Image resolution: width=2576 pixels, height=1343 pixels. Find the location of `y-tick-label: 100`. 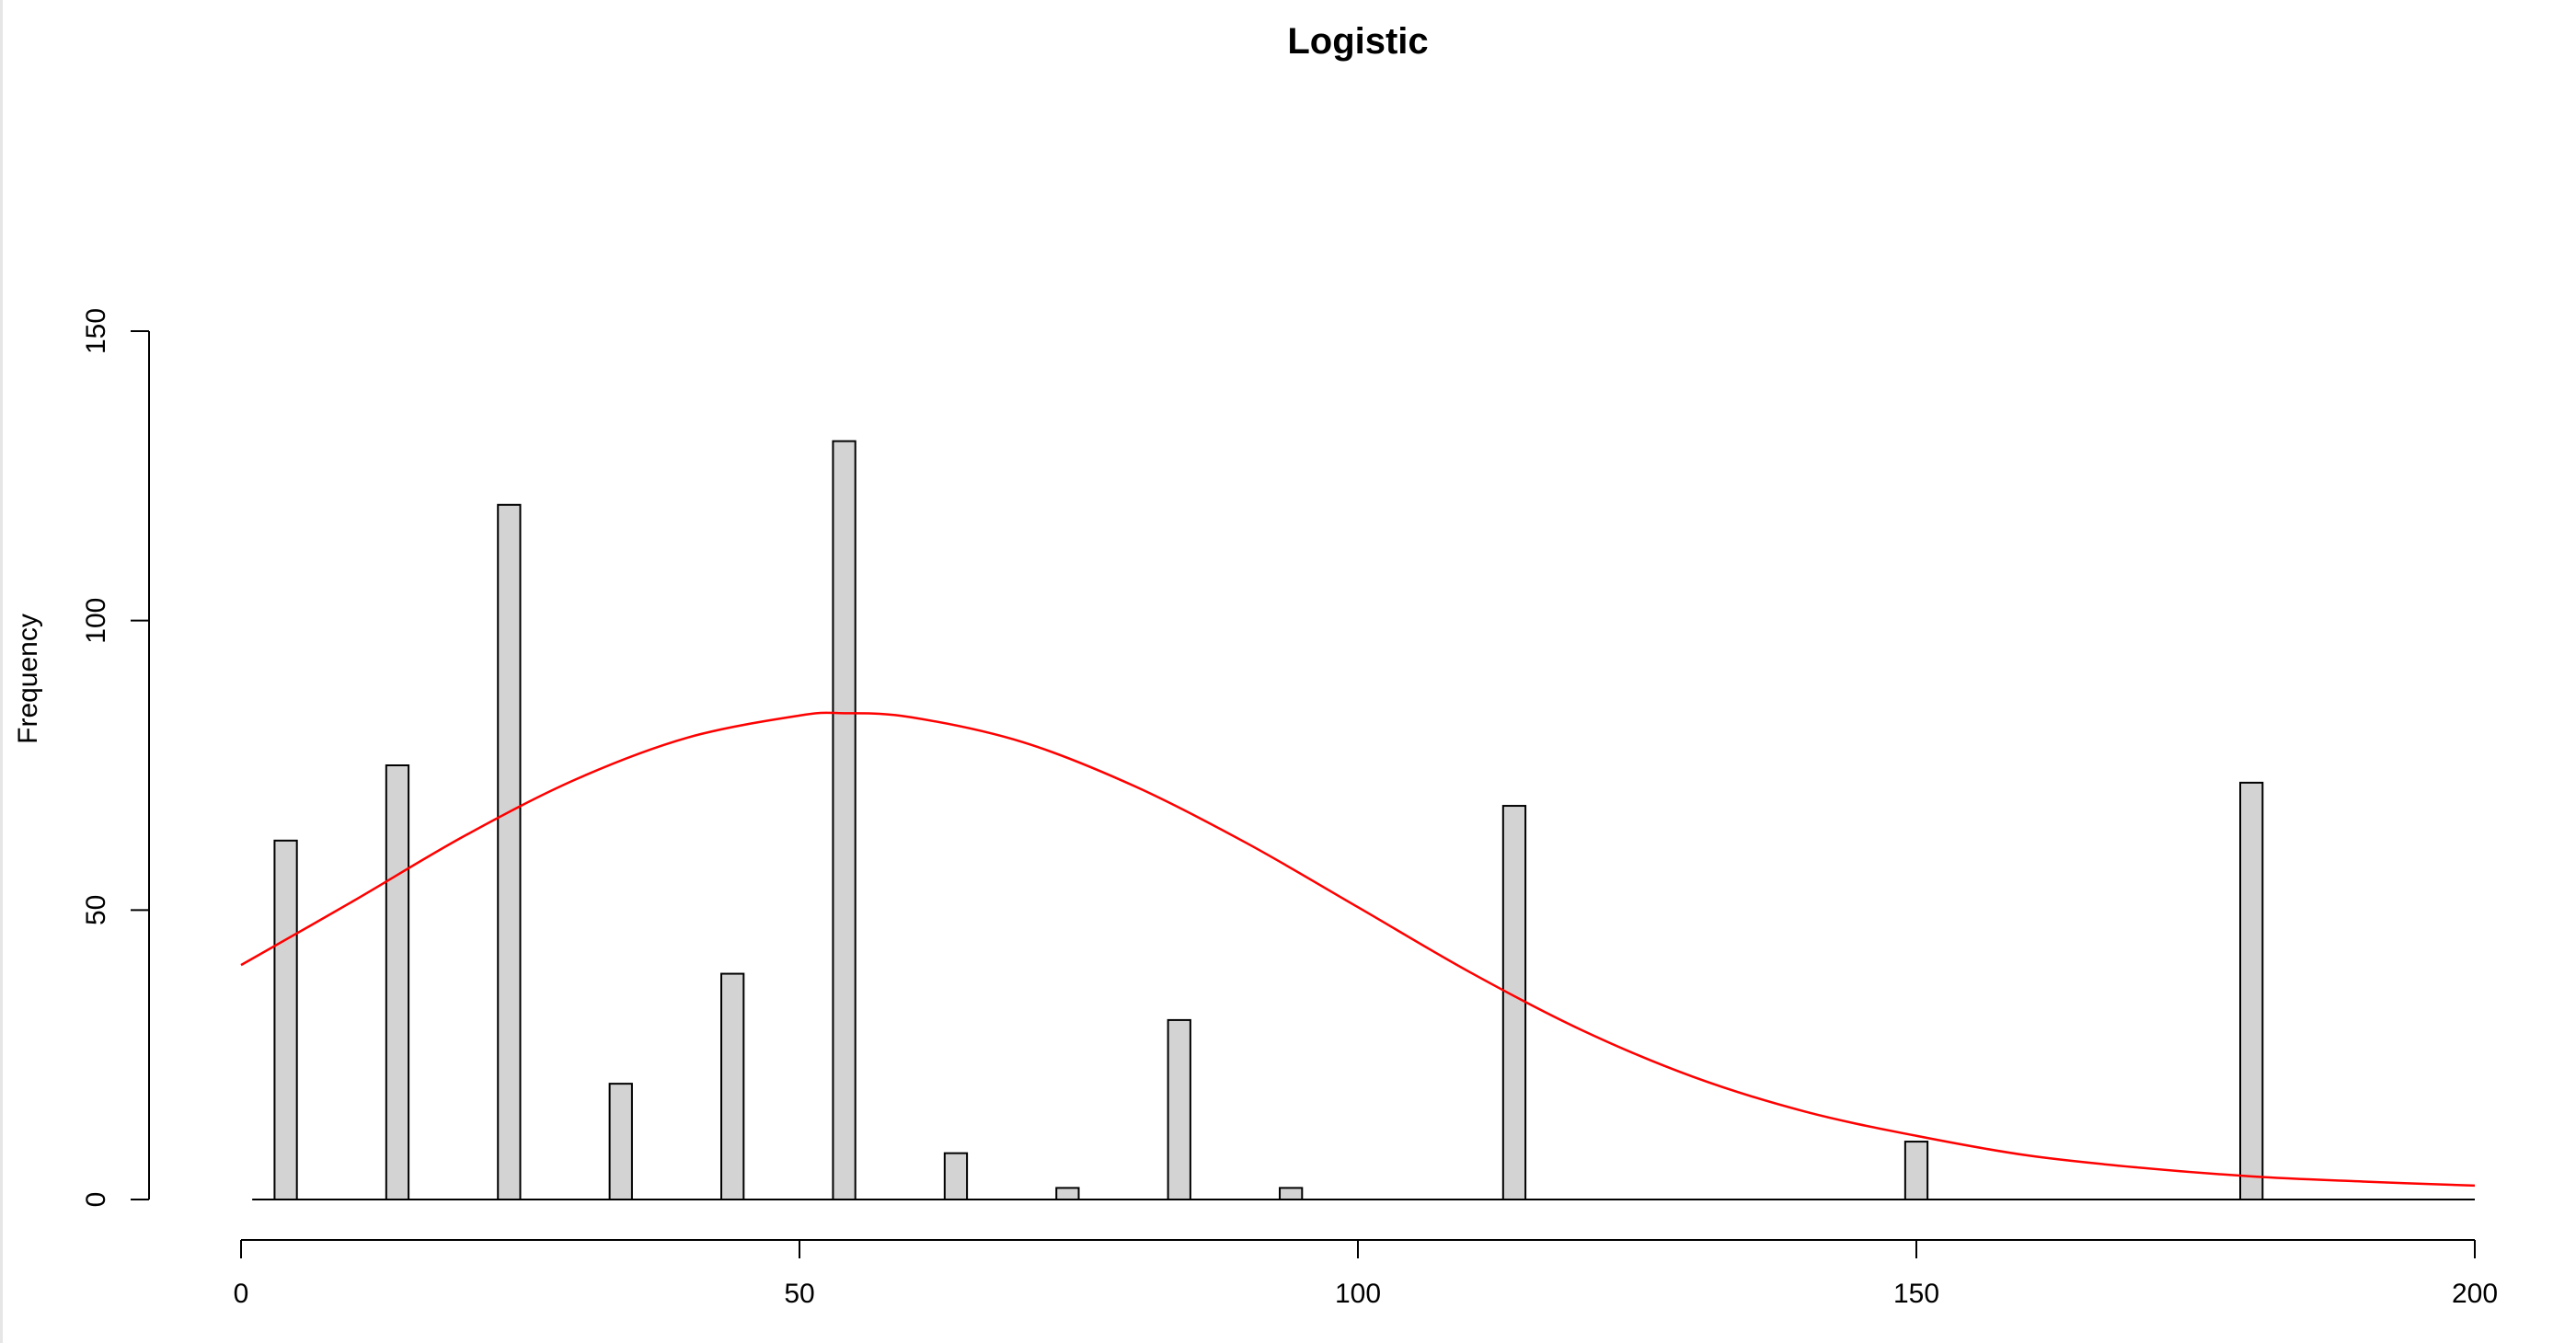

y-tick-label: 100 is located at coordinates (96, 621).